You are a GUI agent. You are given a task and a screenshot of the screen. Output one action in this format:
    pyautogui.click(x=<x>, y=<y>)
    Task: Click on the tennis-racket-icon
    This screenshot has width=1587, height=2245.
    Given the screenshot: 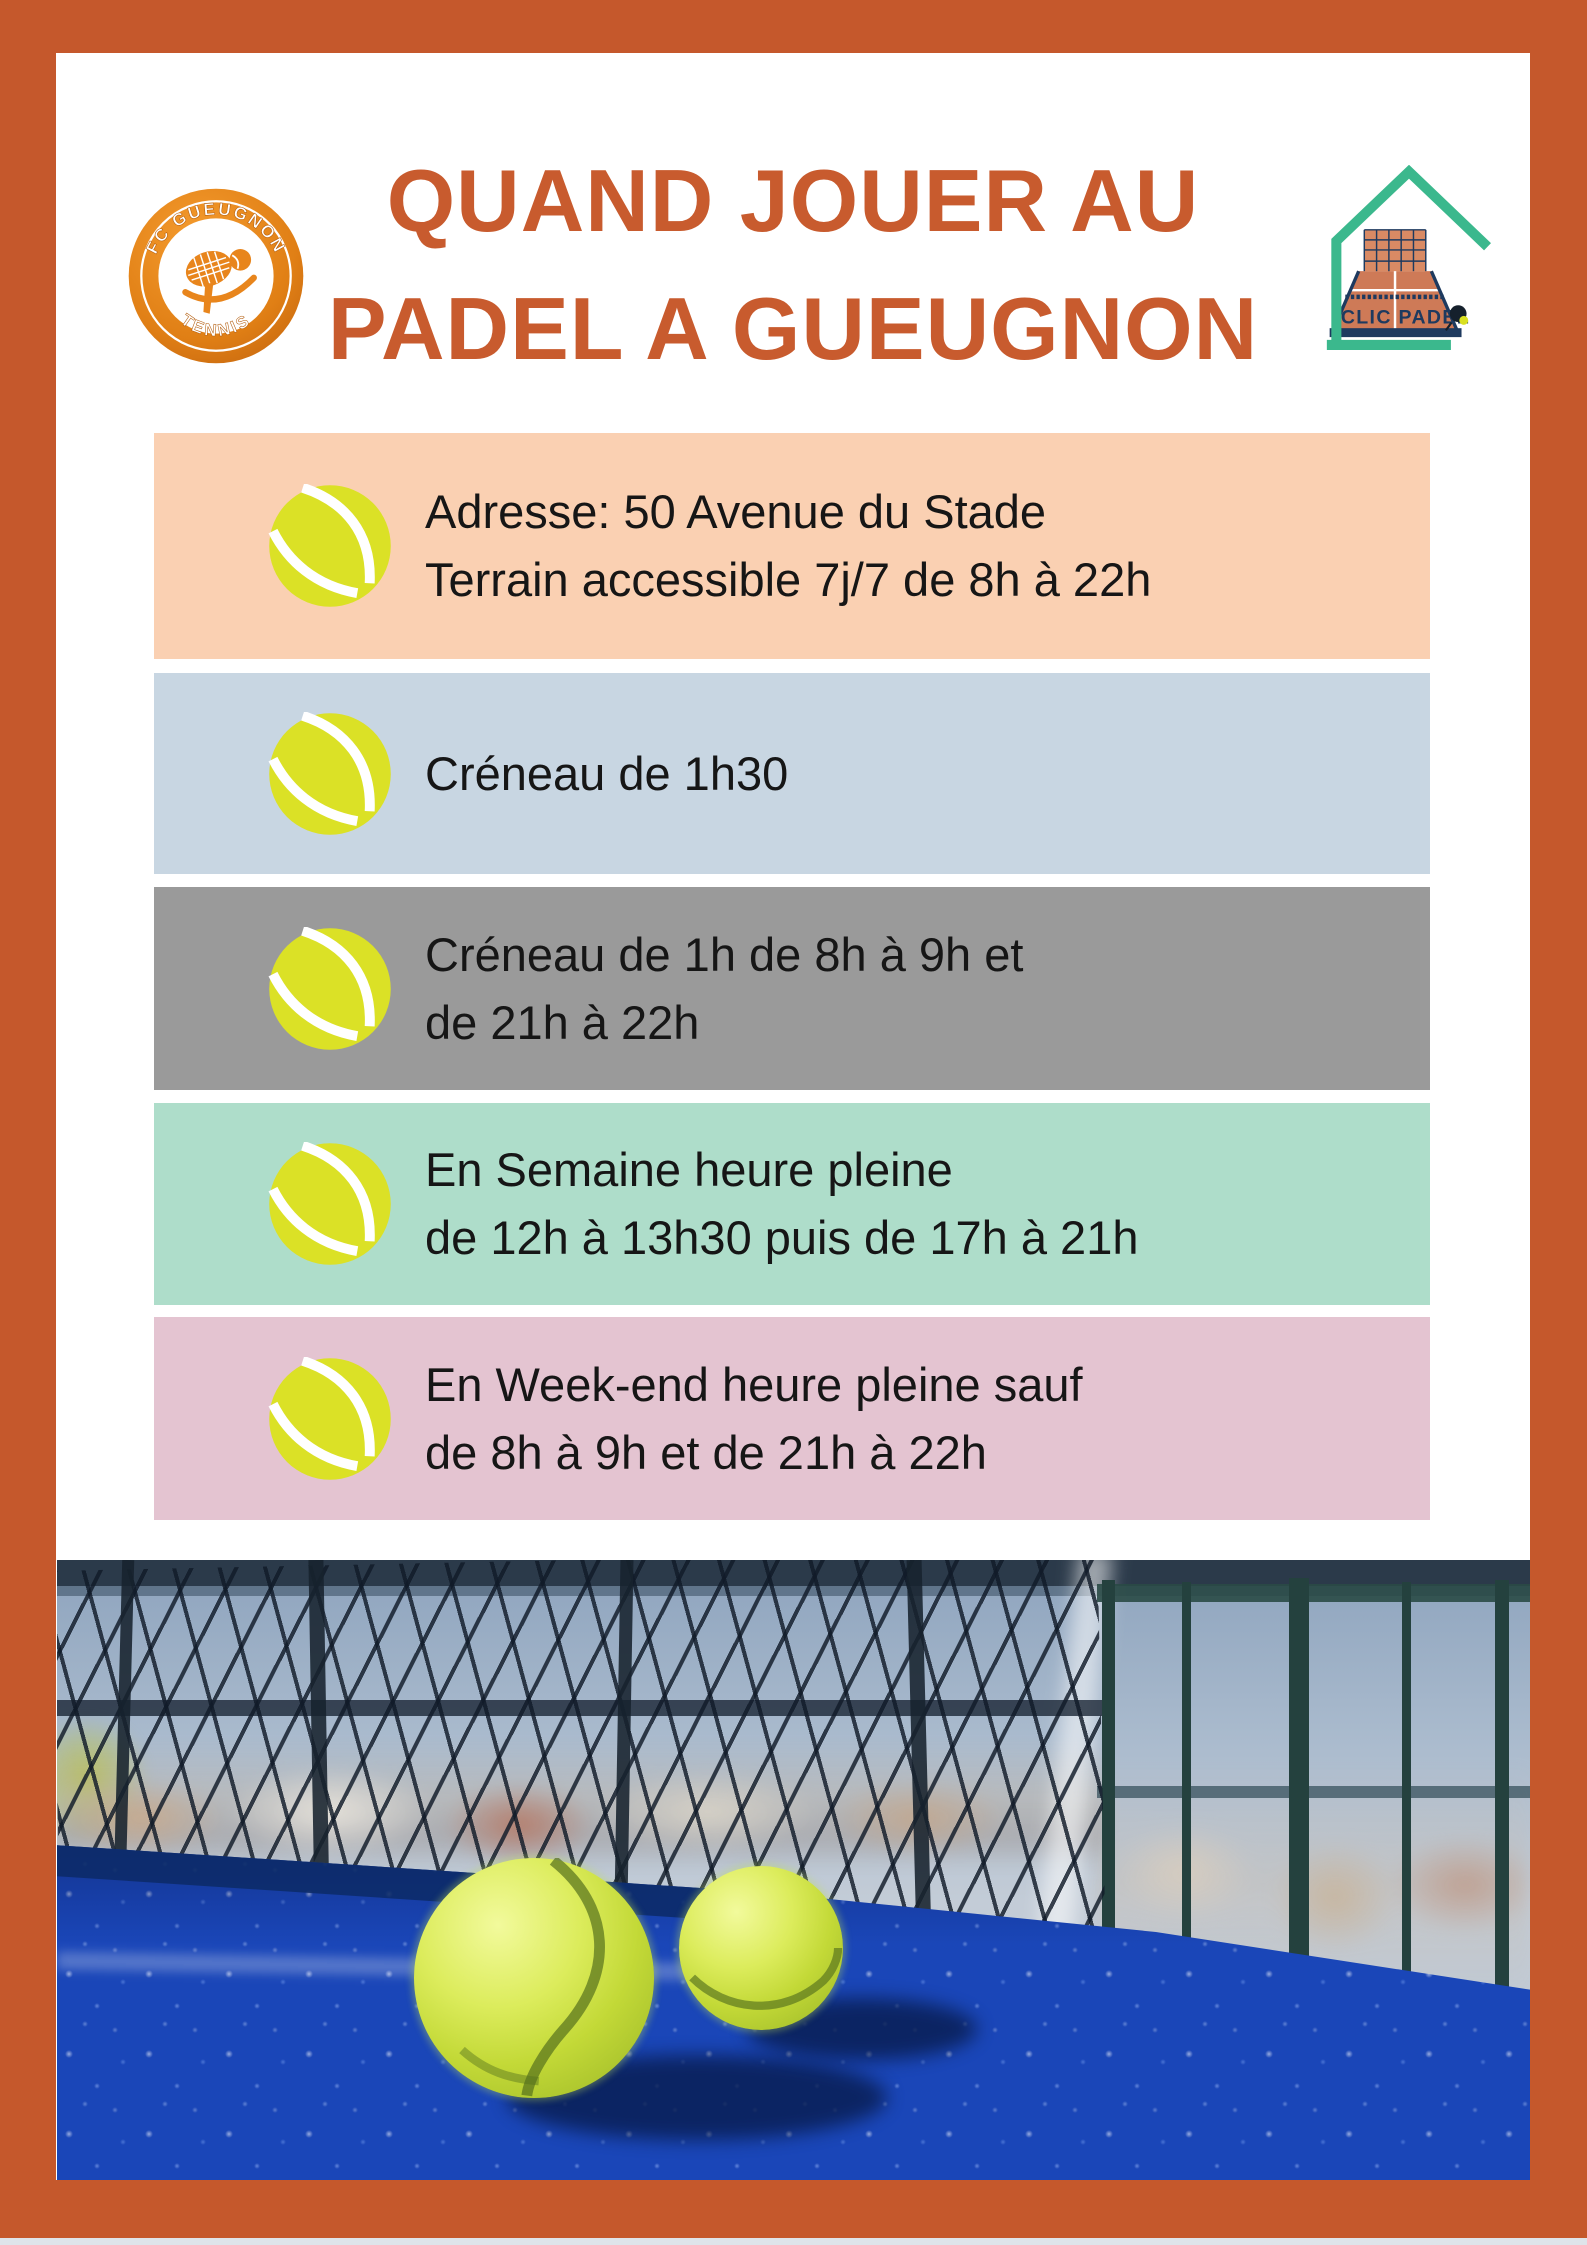 What is the action you would take?
    pyautogui.click(x=219, y=281)
    